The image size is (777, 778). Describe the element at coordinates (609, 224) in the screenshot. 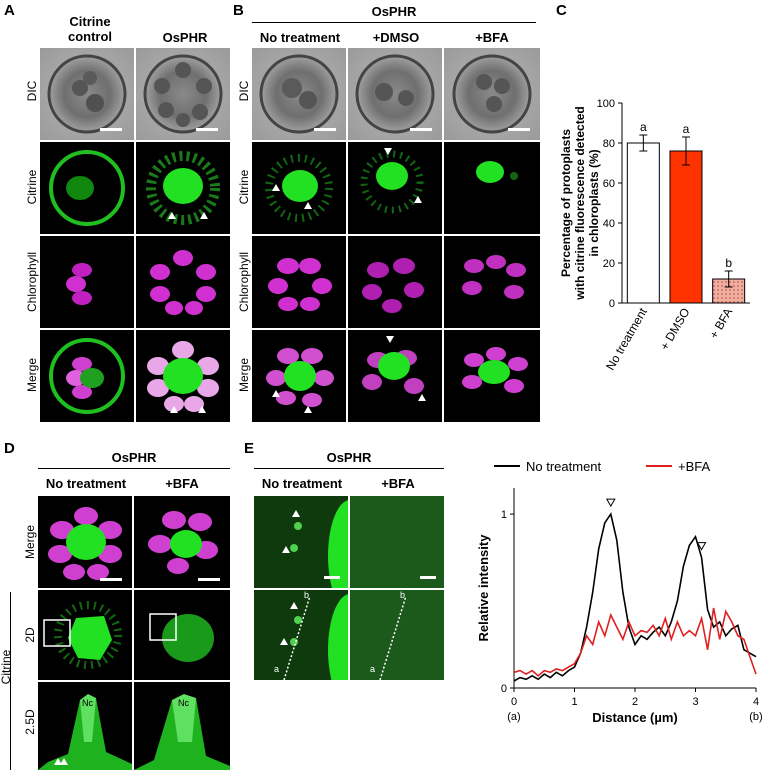

I see `y-tick-label: 40` at that location.